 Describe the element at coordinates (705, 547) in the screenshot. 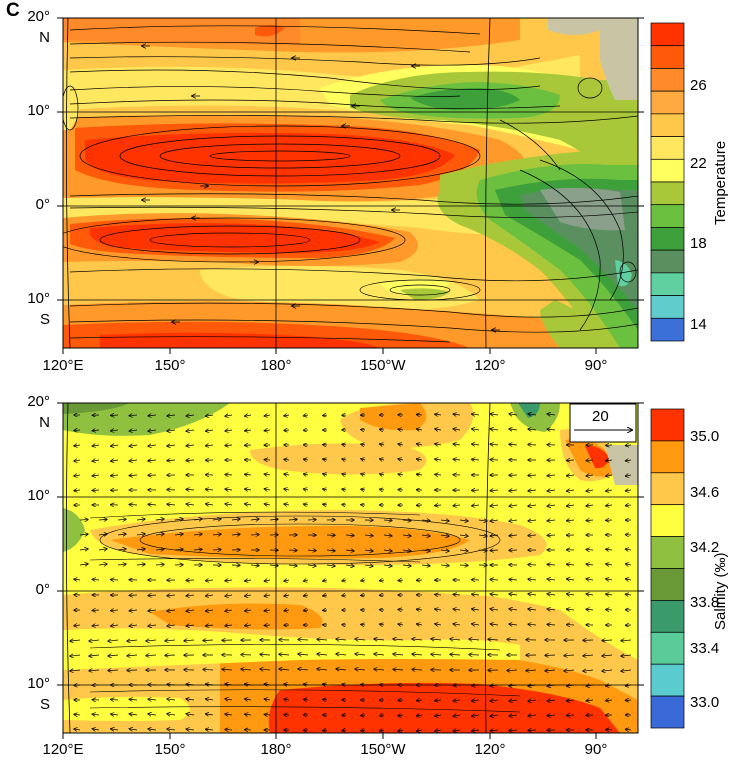

I see `sal-cb-label-34-2: 34.2` at that location.